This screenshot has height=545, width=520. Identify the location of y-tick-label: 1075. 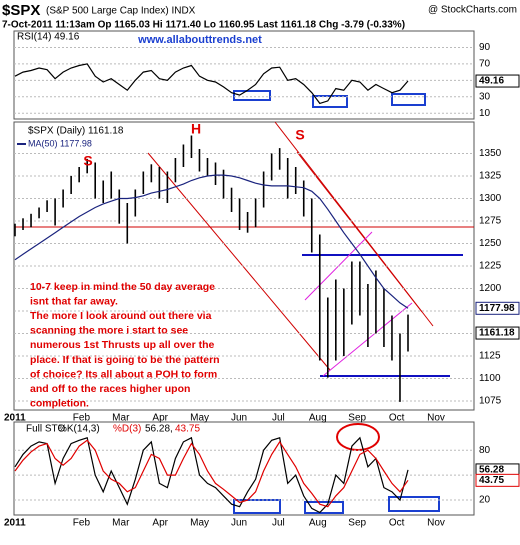
(490, 401).